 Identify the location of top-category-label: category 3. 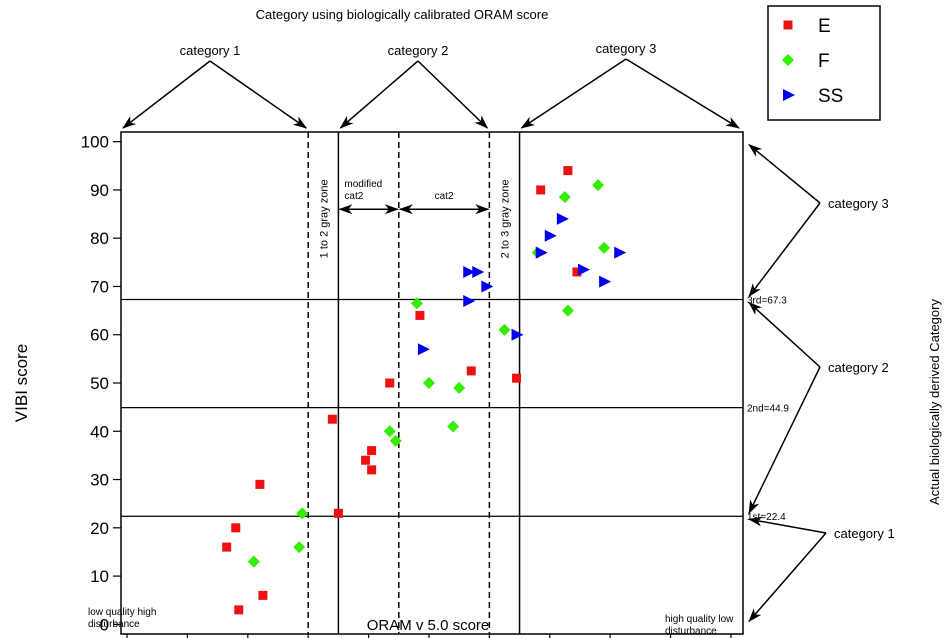
(626, 48).